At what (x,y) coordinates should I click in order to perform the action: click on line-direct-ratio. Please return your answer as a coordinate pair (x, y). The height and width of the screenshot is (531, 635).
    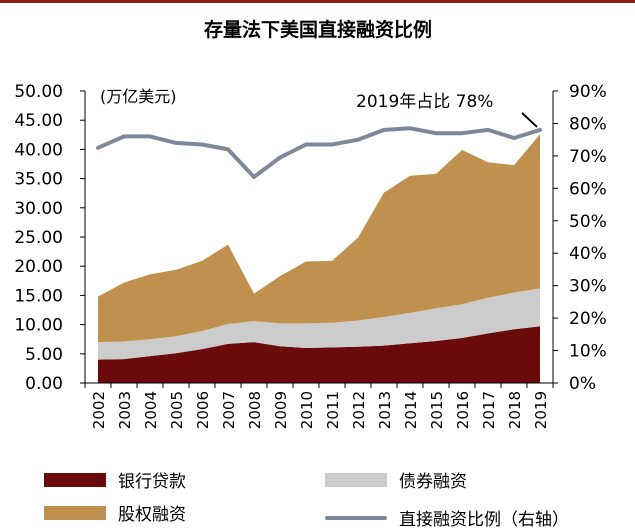
    Looking at the image, I should click on (319, 152).